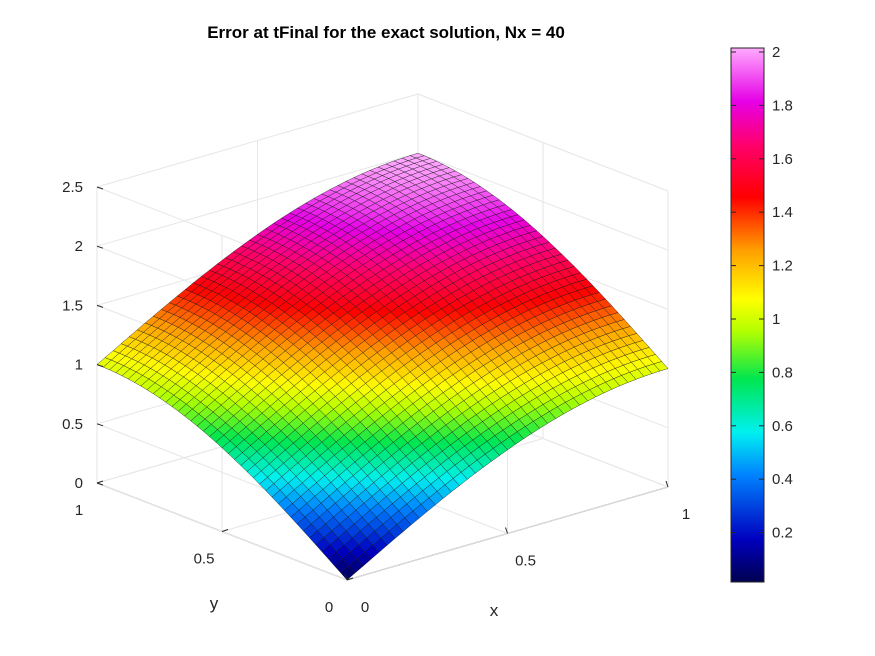 This screenshot has height=656, width=875. Describe the element at coordinates (494, 610) in the screenshot. I see `x-axis-label: x` at that location.